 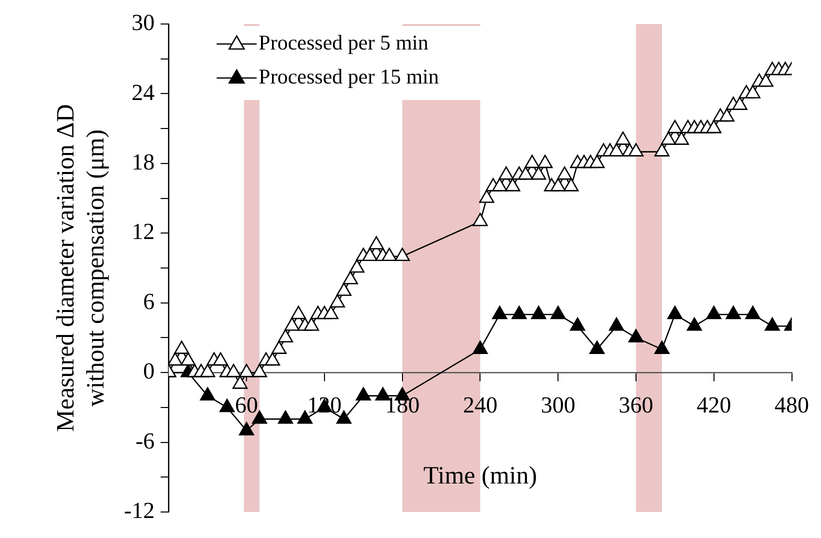 What do you see at coordinates (636, 405) in the screenshot?
I see `x-tick-label: 360` at bounding box center [636, 405].